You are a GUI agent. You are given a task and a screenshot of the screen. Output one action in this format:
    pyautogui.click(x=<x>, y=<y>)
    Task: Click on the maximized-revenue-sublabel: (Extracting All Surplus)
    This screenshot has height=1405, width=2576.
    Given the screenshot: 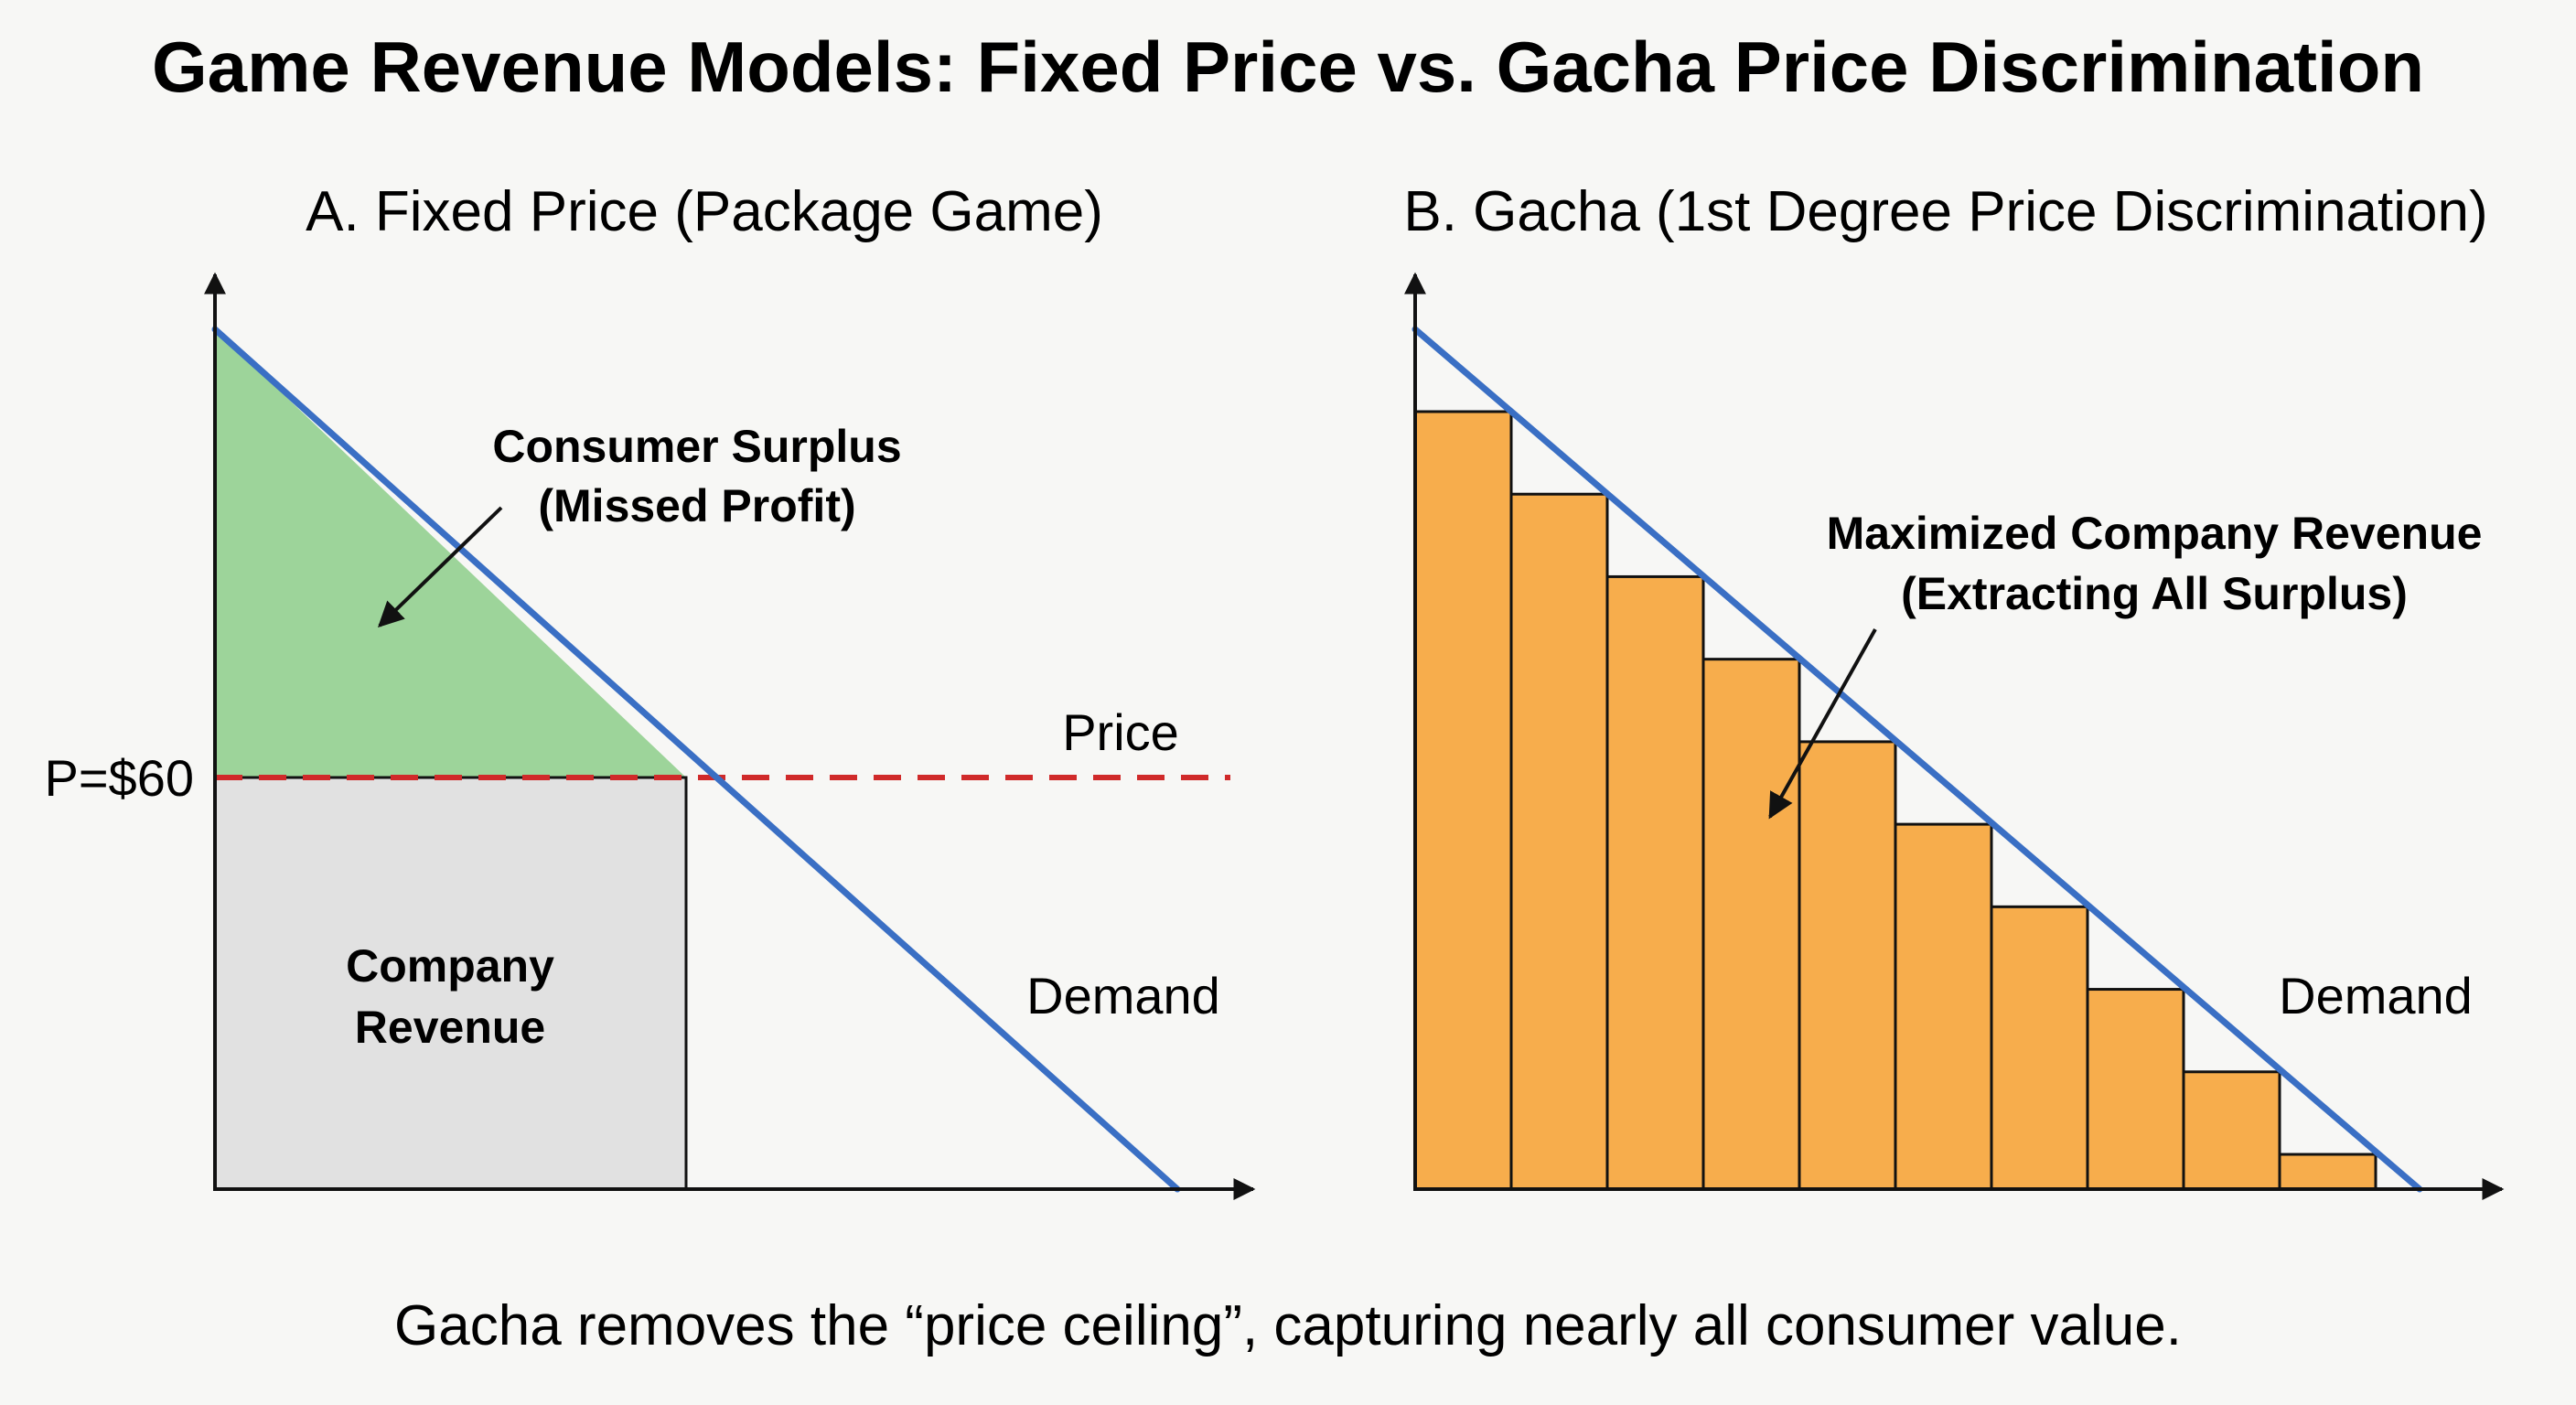 What is the action you would take?
    pyautogui.click(x=2154, y=593)
    